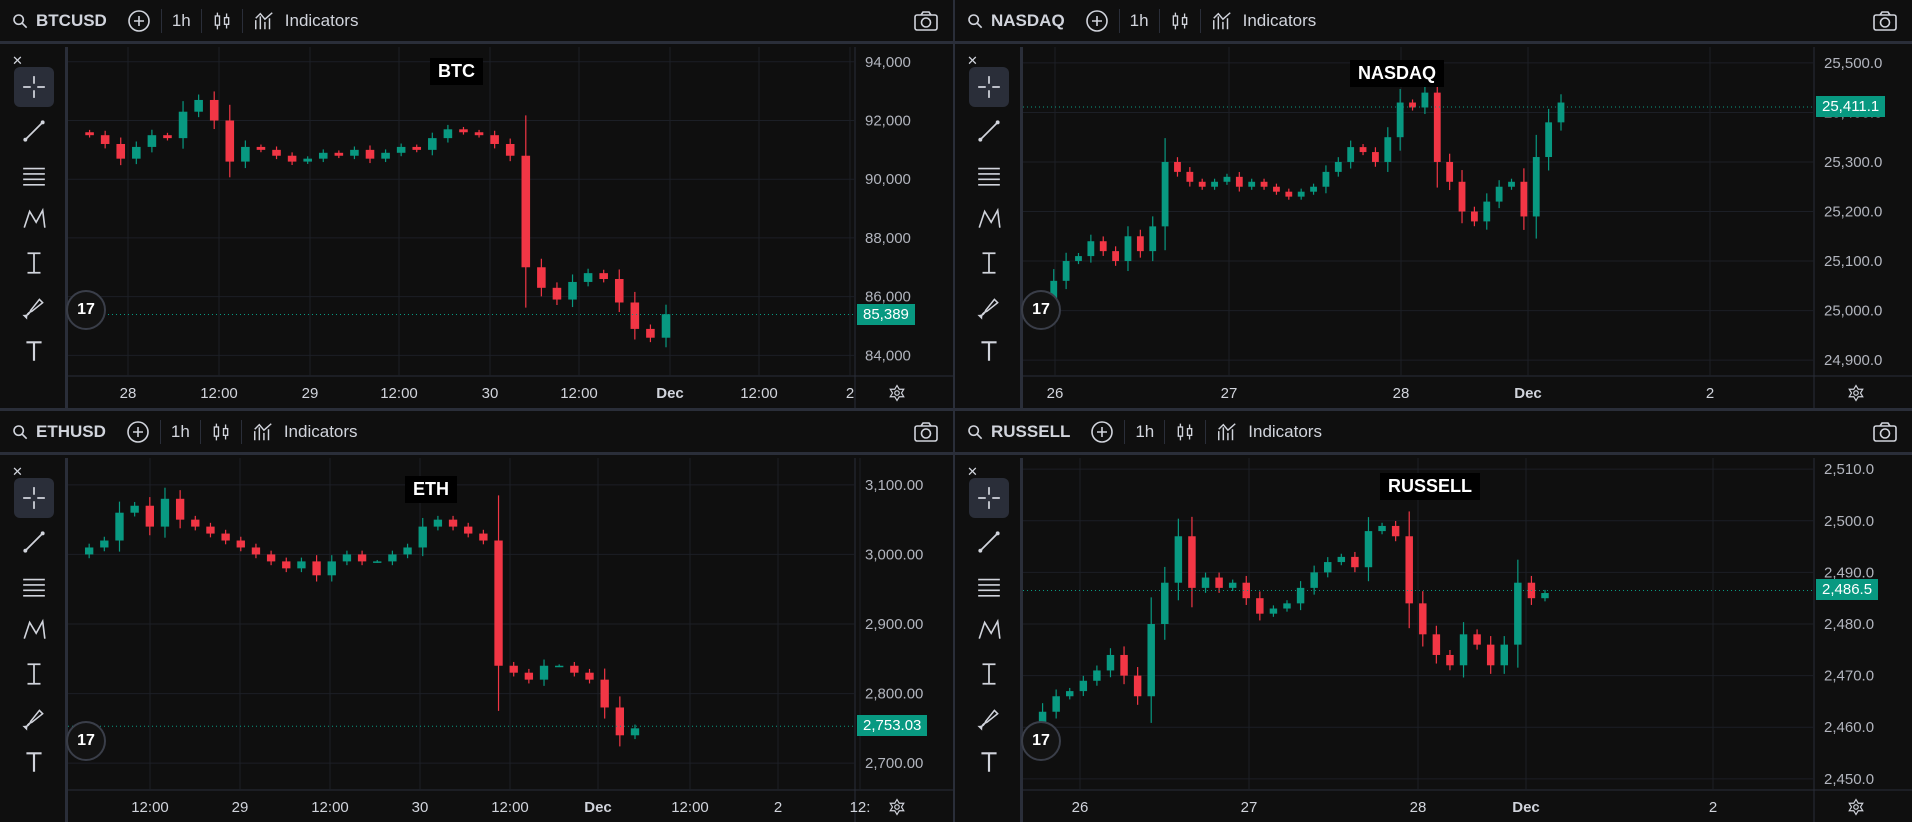 This screenshot has height=822, width=1912. Describe the element at coordinates (456, 71) in the screenshot. I see `chart-title: BTC` at that location.